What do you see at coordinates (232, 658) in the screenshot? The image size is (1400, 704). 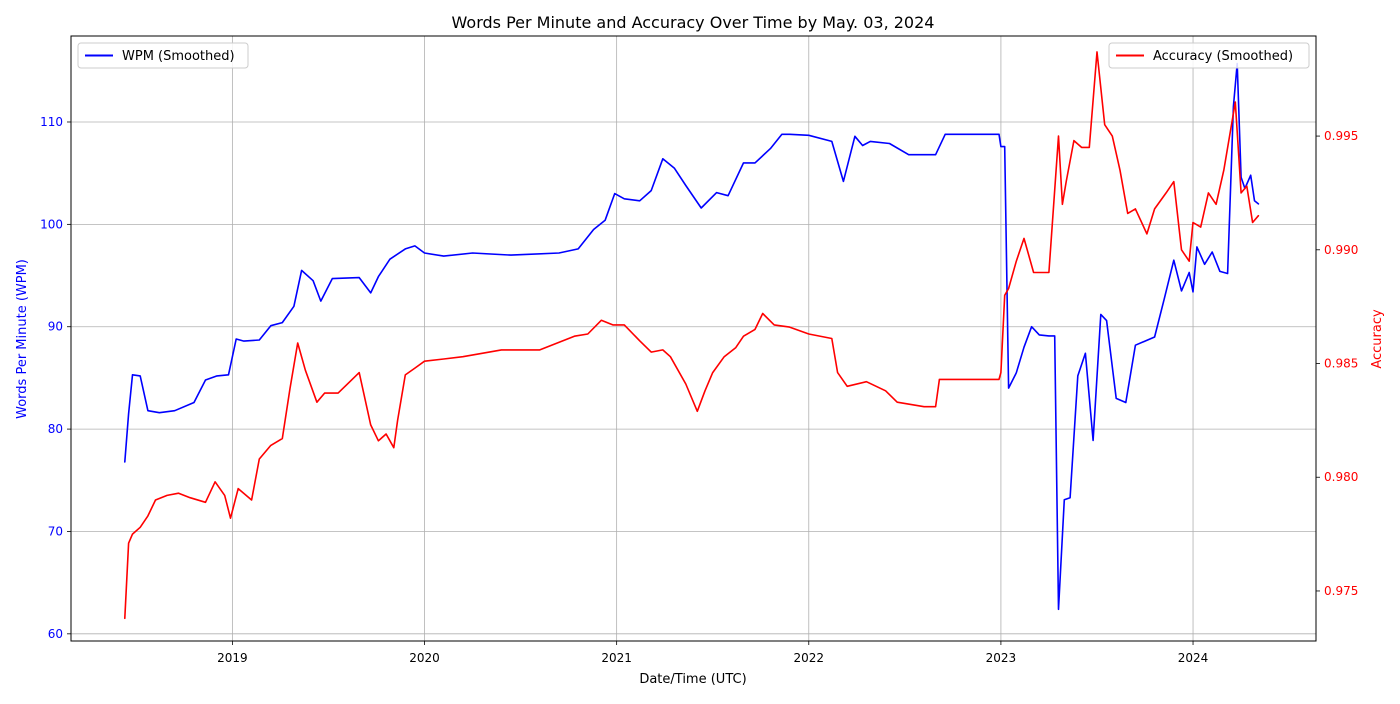 I see `x-tick-label: 2019` at bounding box center [232, 658].